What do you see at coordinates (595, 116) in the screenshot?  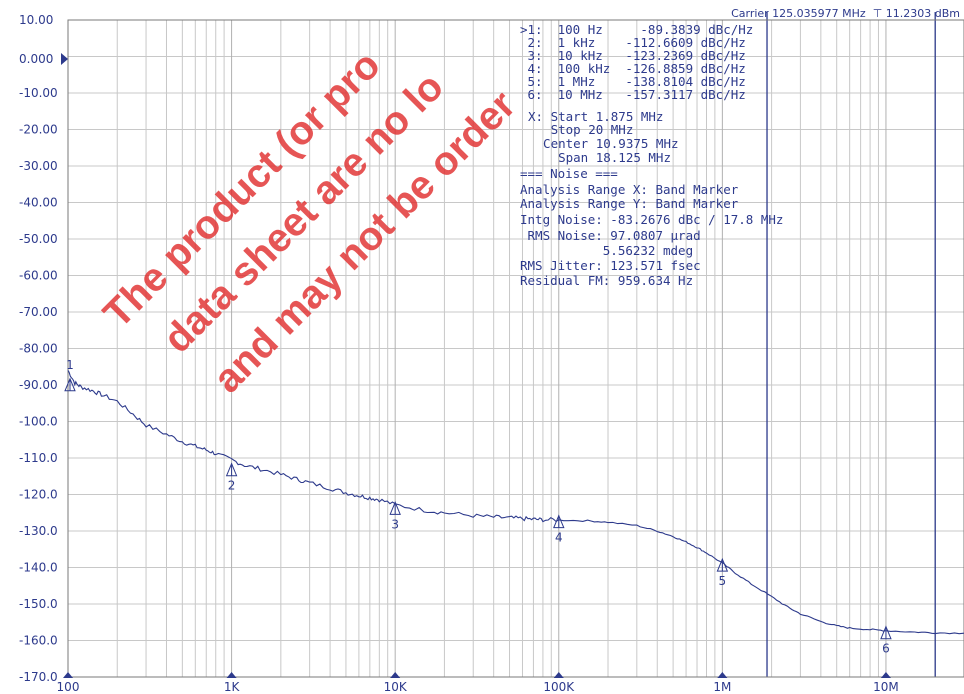 I see `analysis-line: X: Start 1.875 MHz` at bounding box center [595, 116].